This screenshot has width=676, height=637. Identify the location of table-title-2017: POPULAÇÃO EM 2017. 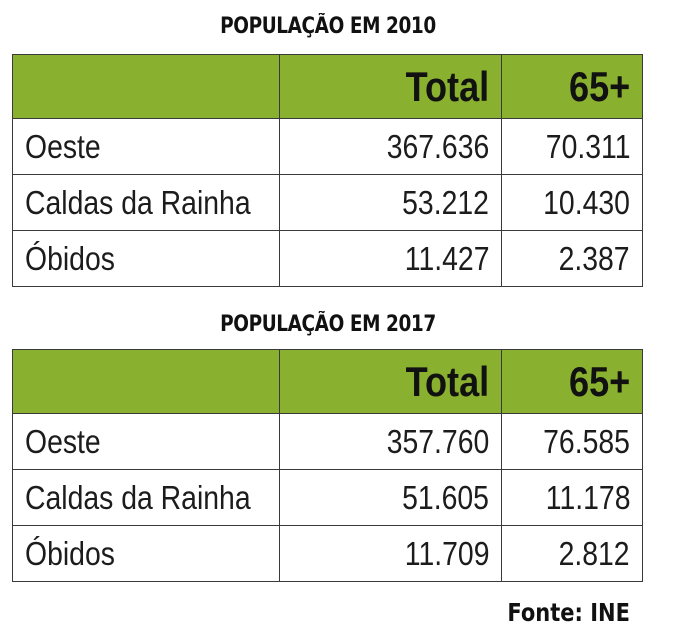
(328, 324).